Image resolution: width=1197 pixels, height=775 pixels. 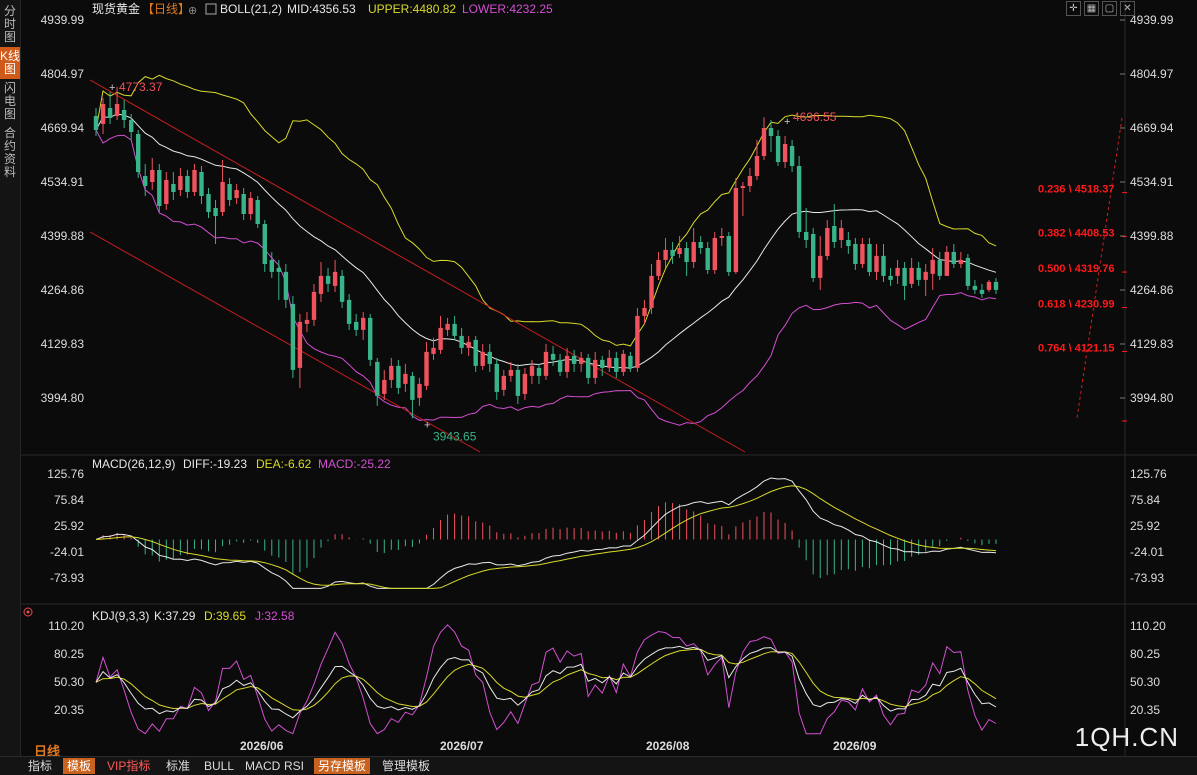 I want to click on channel-lower-line, so click(x=285, y=342).